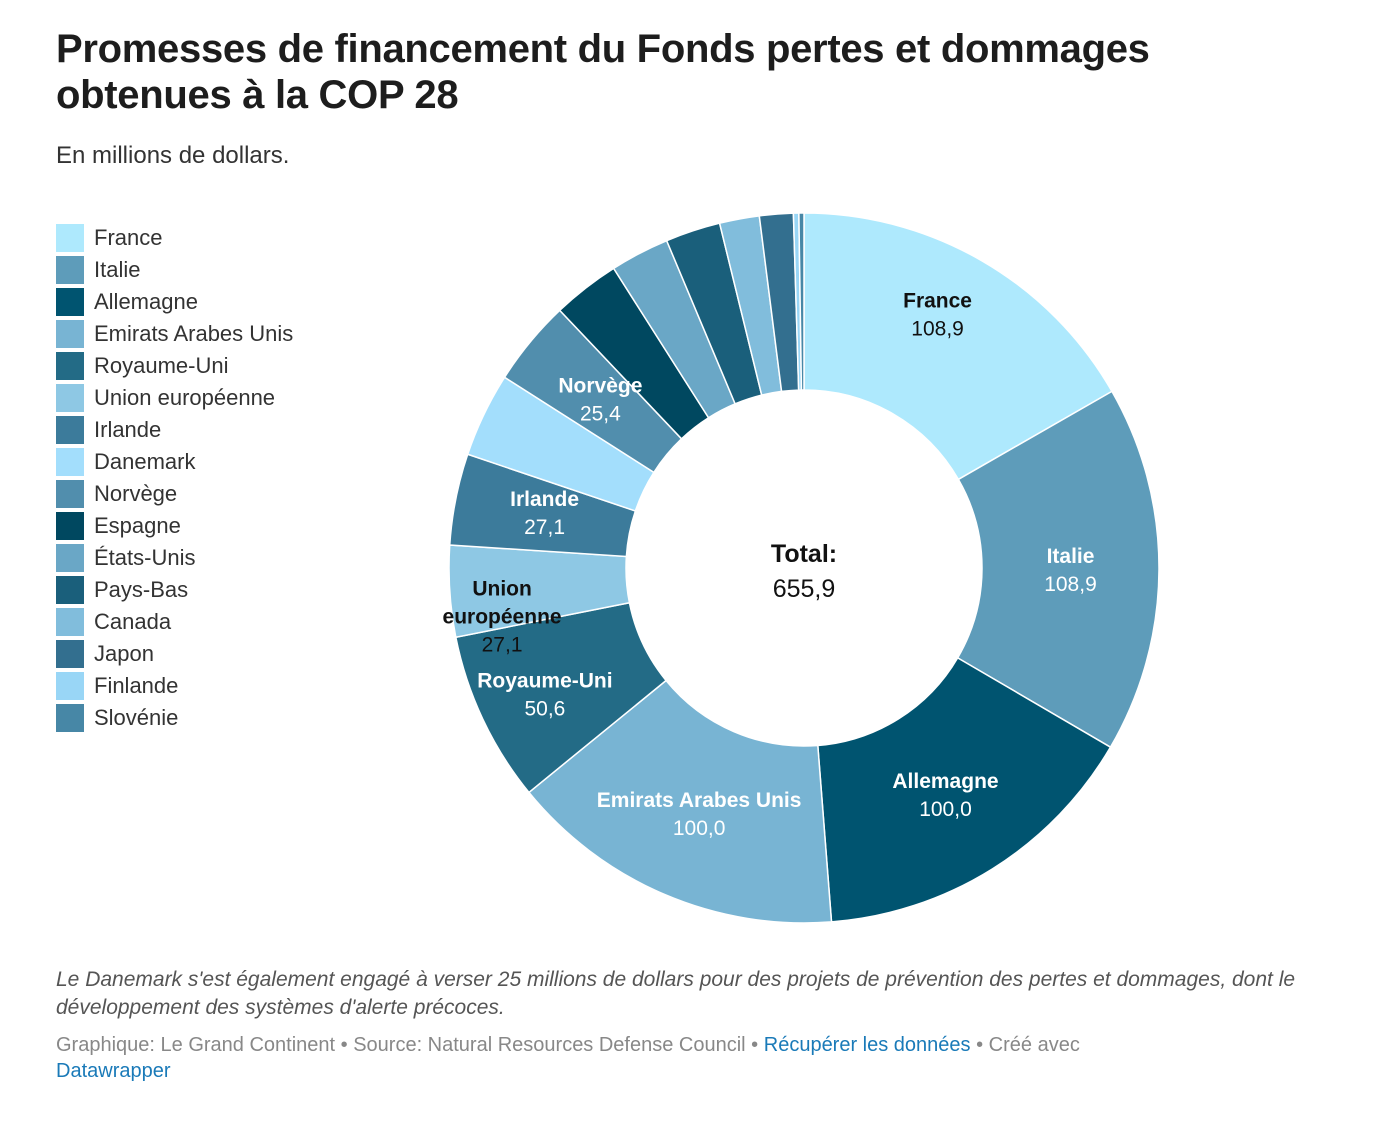  What do you see at coordinates (945, 781) in the screenshot?
I see `slice-label-name: Allemagne` at bounding box center [945, 781].